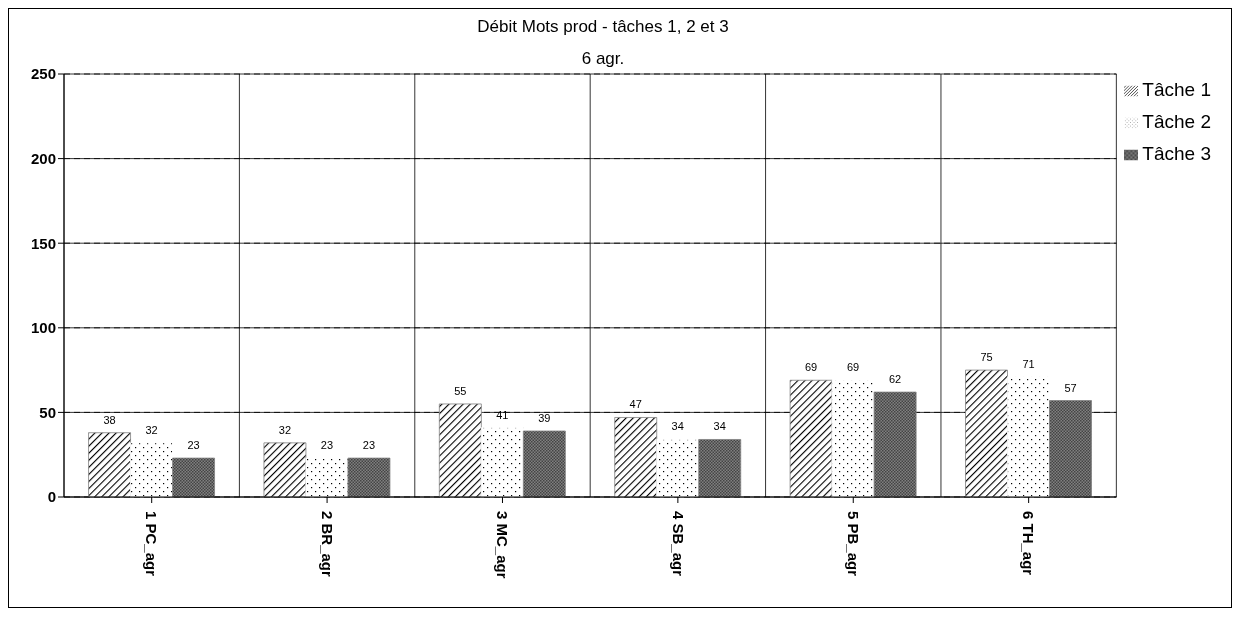 Image resolution: width=1240 pixels, height=617 pixels. Describe the element at coordinates (1176, 121) in the screenshot. I see `legend-label: Tâche 2` at that location.